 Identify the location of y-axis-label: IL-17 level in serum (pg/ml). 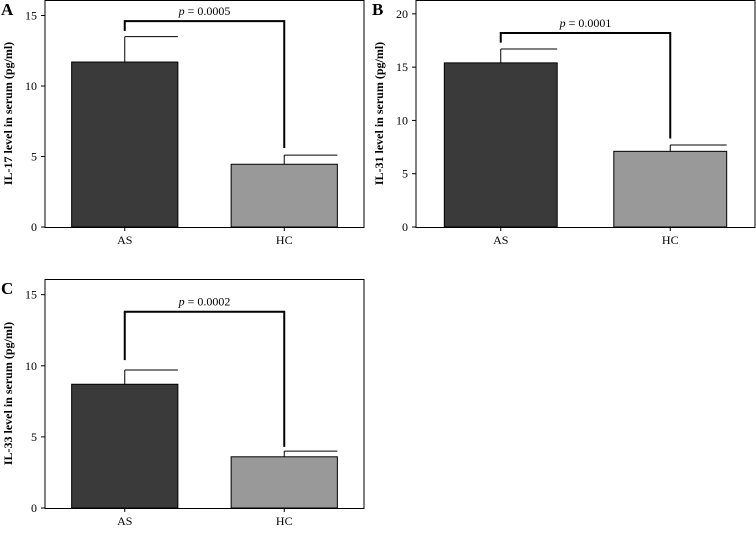
(8, 113).